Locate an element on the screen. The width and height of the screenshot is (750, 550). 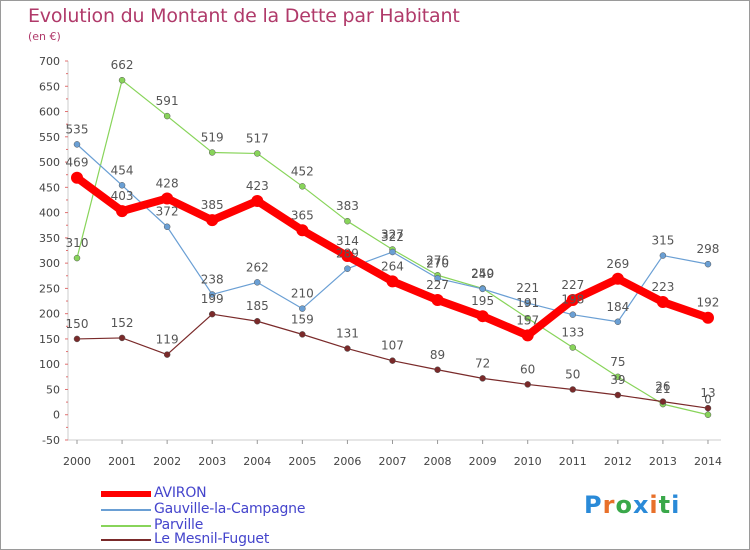
data-label: 269 is located at coordinates (617, 264).